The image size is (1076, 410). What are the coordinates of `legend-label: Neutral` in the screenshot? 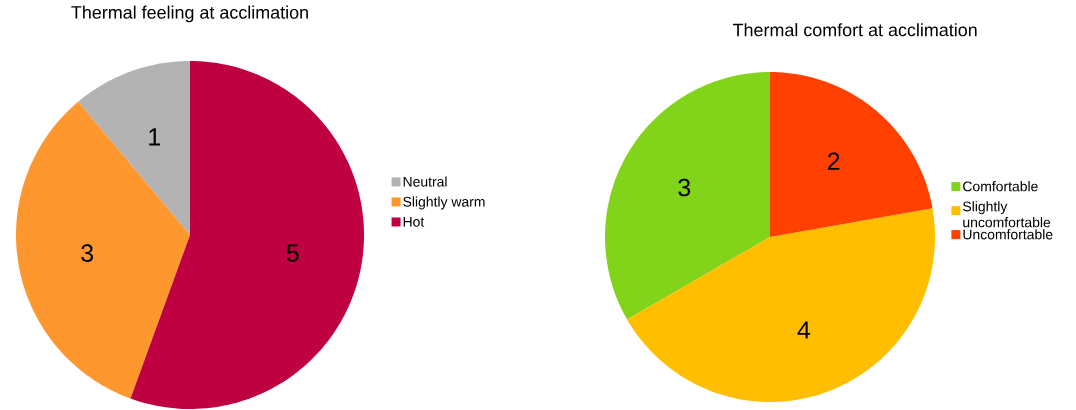 It's located at (425, 181).